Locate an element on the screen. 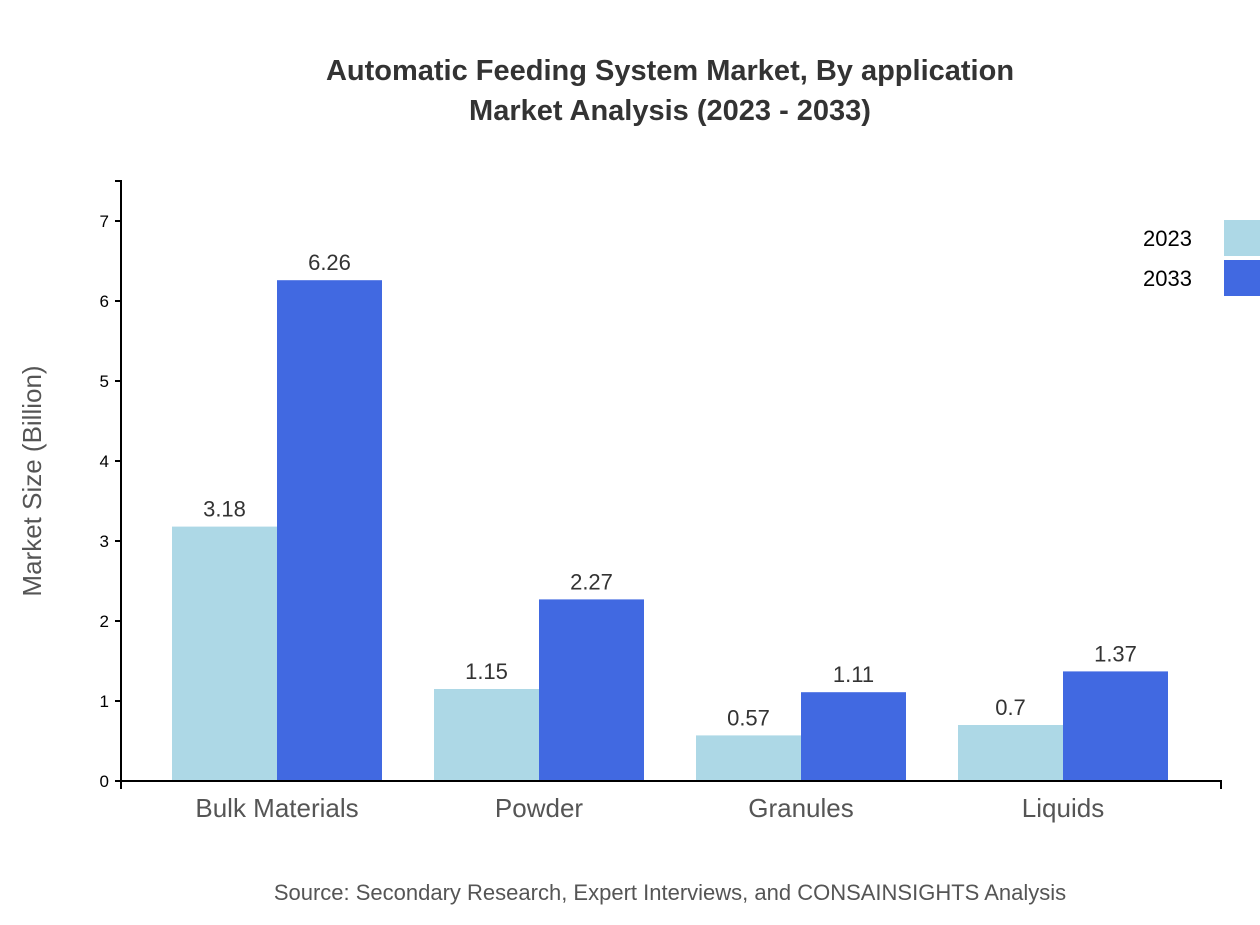 Image resolution: width=1260 pixels, height=925 pixels. data-label: 6.26 is located at coordinates (329, 262).